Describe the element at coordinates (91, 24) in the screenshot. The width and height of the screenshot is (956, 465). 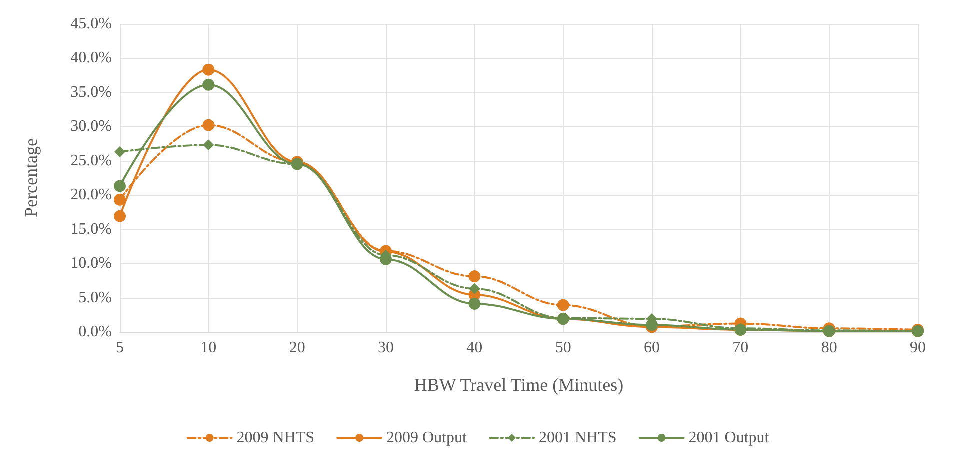
I see `y-tick-label: 45.0%` at that location.